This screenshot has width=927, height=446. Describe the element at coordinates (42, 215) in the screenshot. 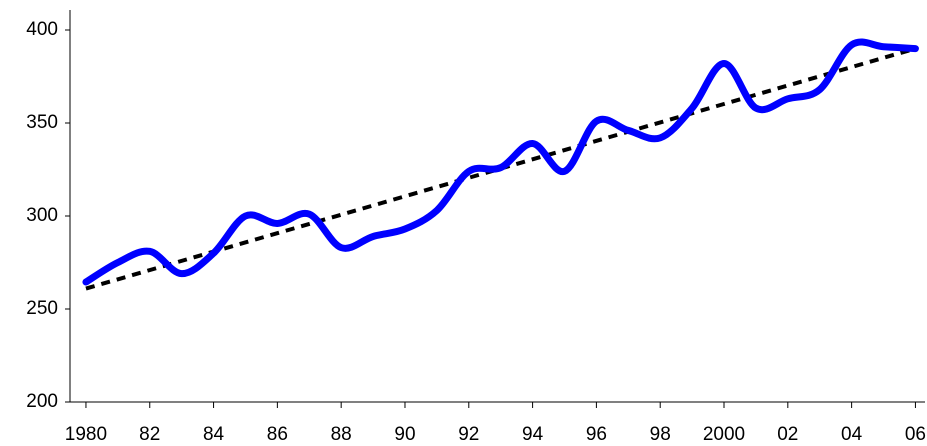

I see `y-tick-label: 300` at that location.